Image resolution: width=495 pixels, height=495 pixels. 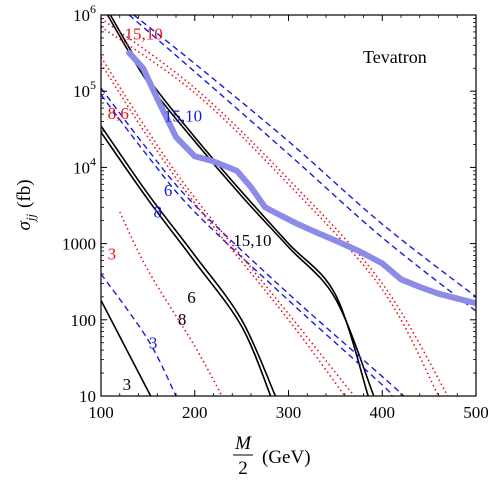 What do you see at coordinates (84, 320) in the screenshot?
I see `y-tick-label: 100` at bounding box center [84, 320].